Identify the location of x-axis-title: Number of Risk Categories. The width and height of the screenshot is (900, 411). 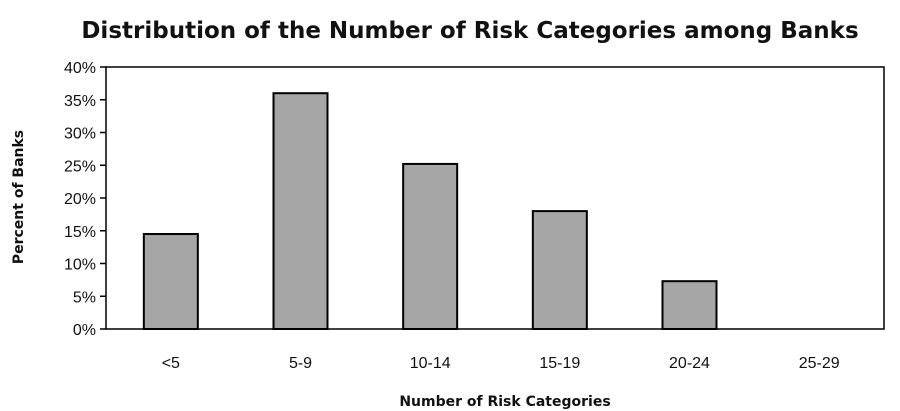
(504, 402).